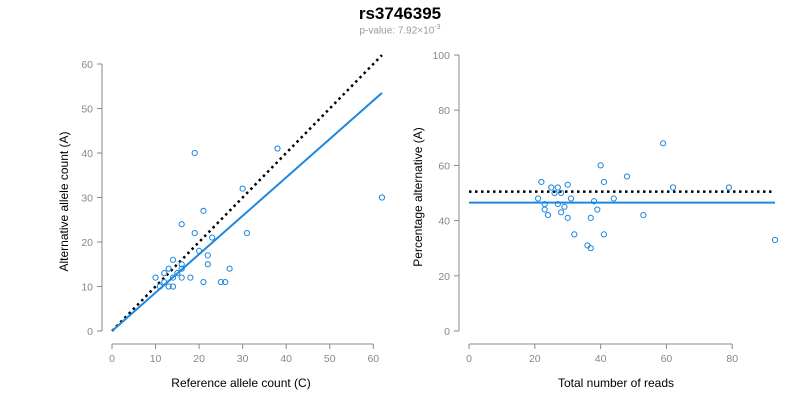 The image size is (800, 400). Describe the element at coordinates (330, 359) in the screenshot. I see `left-x-tick-label: 50` at that location.